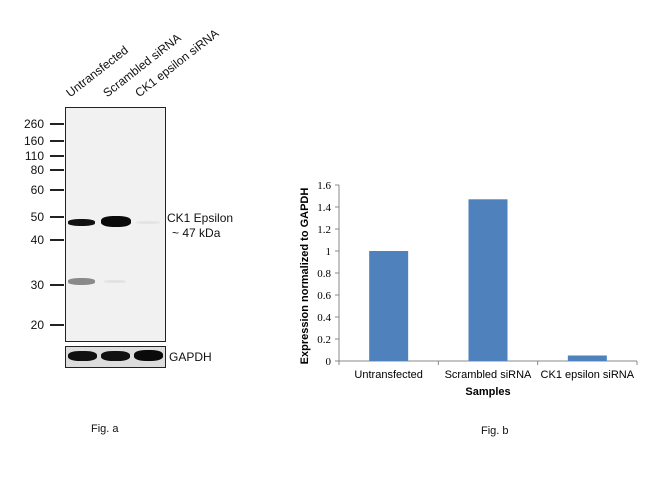 The image size is (650, 485). What do you see at coordinates (329, 362) in the screenshot?
I see `y-tick-label: 0` at bounding box center [329, 362].